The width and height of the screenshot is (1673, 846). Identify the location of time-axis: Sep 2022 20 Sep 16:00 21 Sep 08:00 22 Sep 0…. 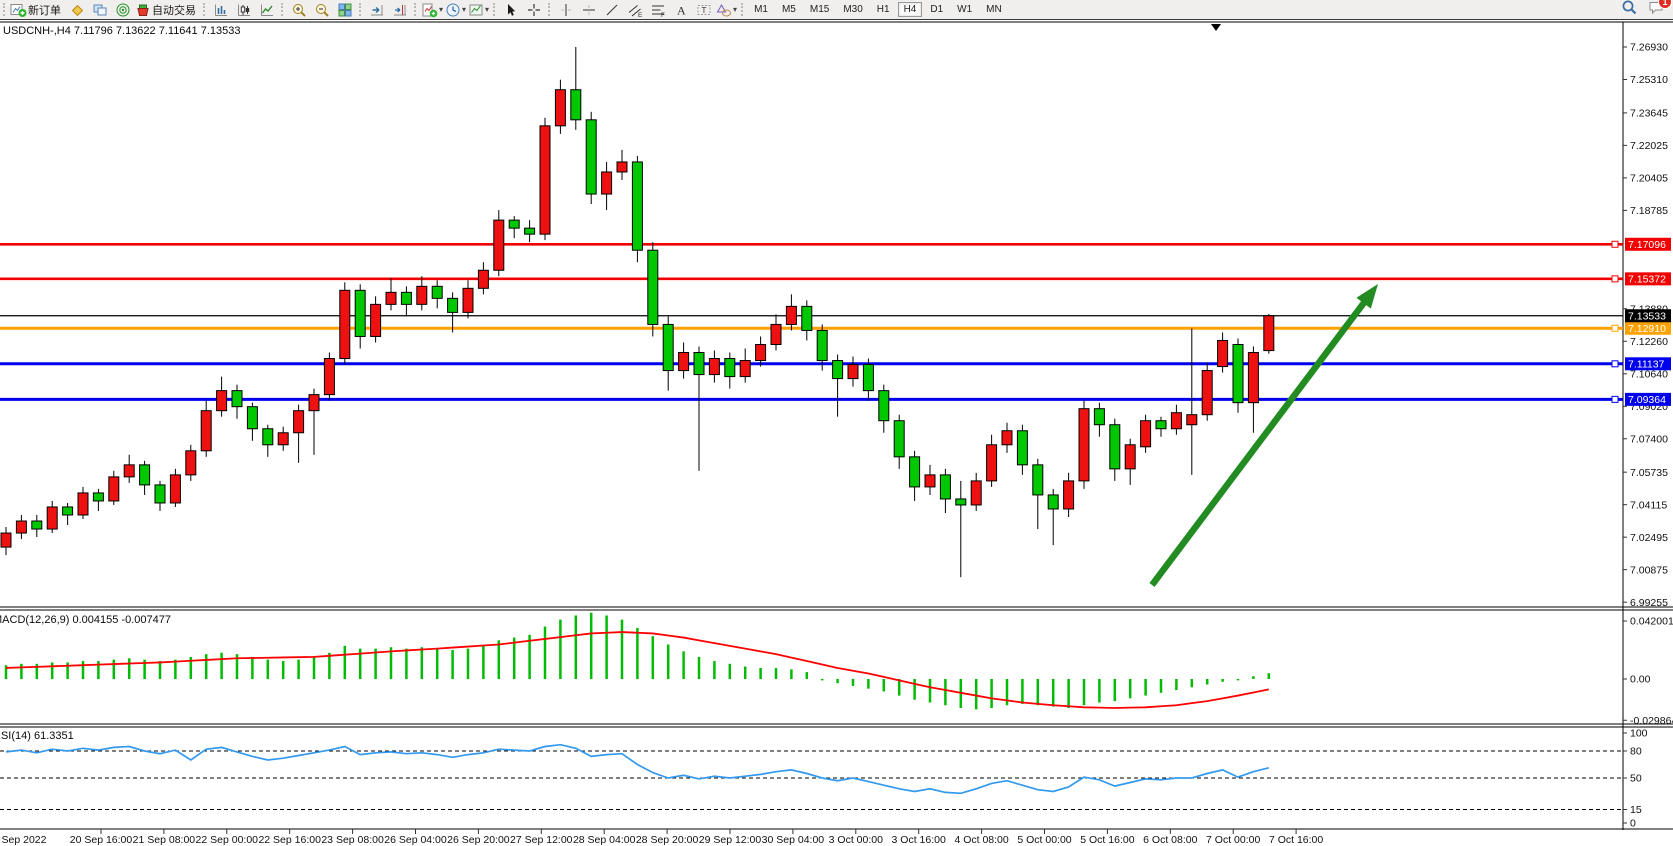
(663, 837).